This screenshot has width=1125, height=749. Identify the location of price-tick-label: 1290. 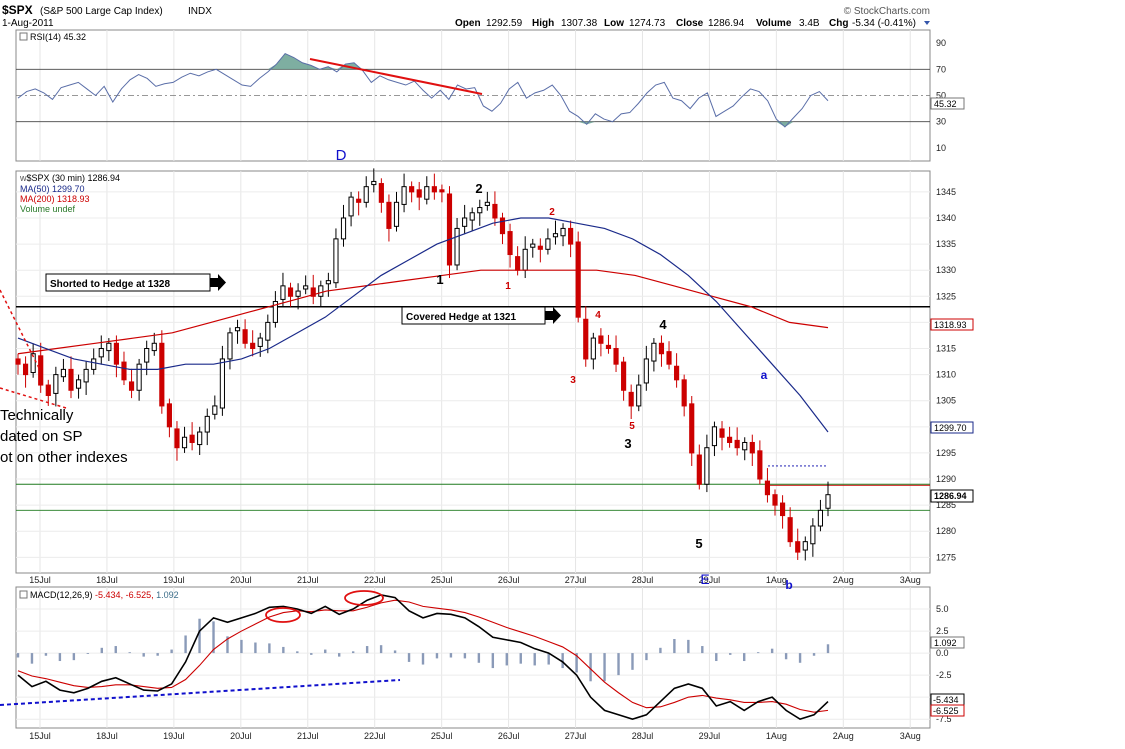
(946, 479).